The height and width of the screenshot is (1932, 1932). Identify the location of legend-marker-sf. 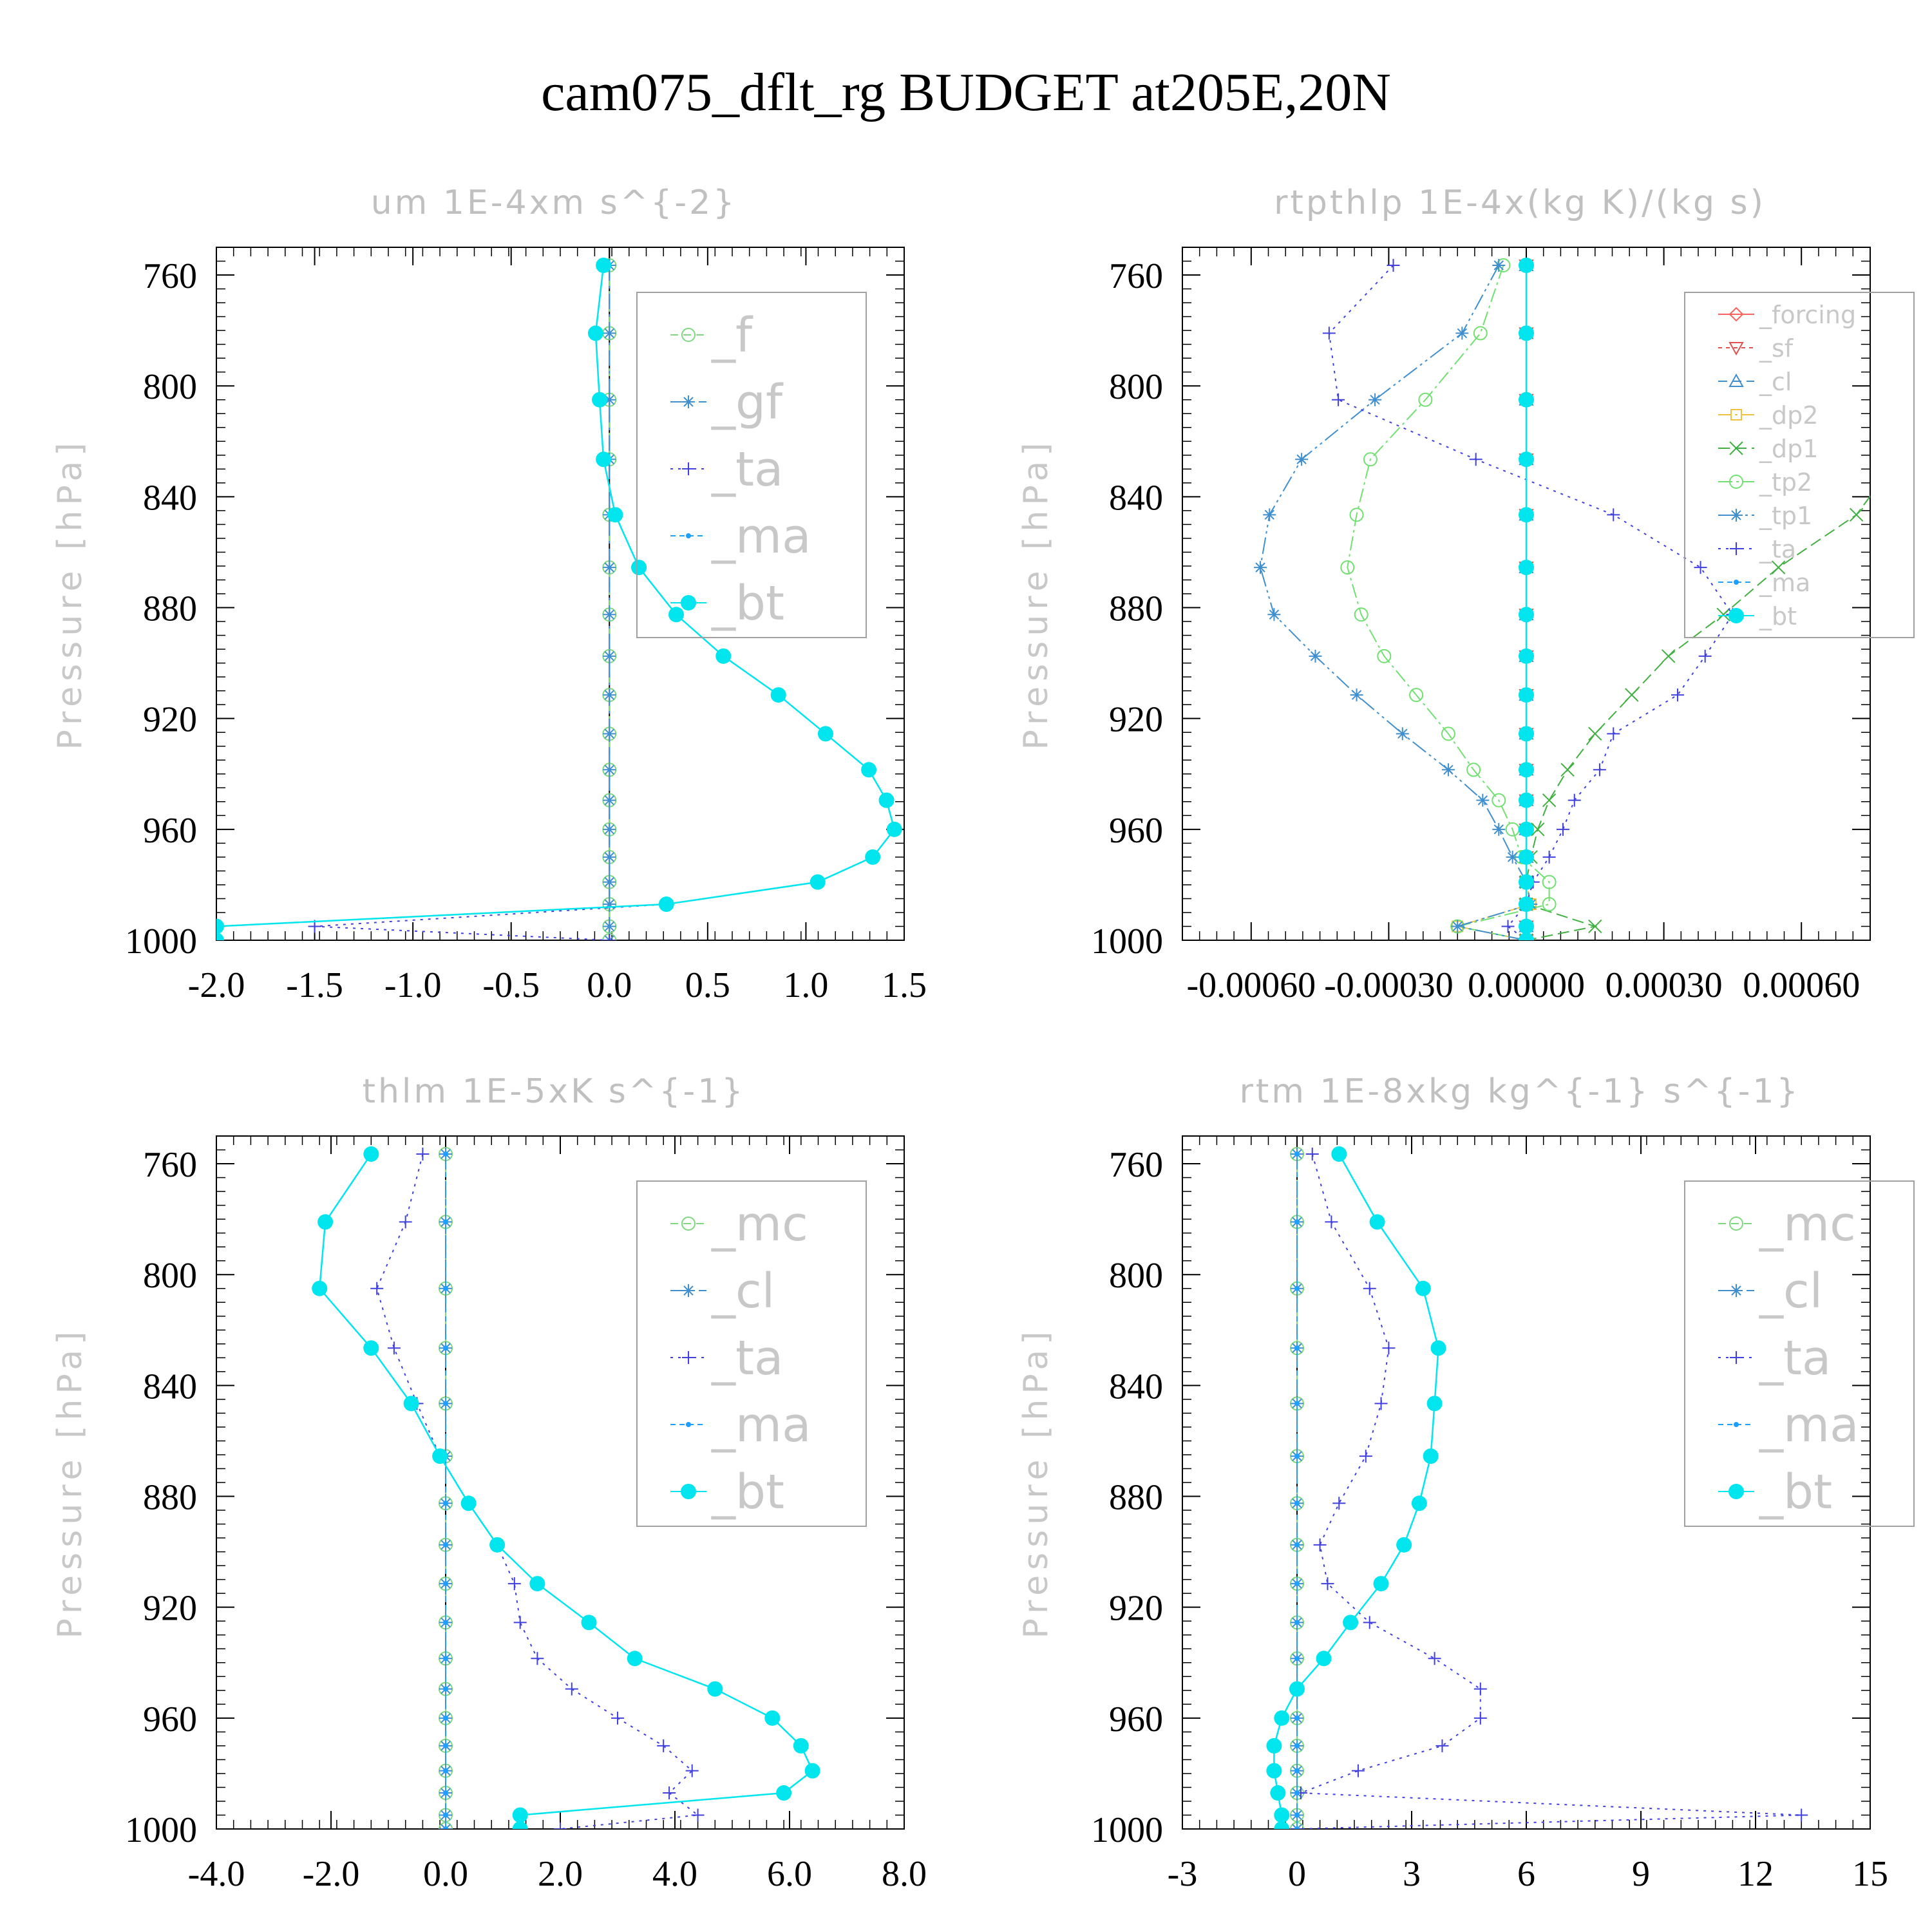
(1736, 349).